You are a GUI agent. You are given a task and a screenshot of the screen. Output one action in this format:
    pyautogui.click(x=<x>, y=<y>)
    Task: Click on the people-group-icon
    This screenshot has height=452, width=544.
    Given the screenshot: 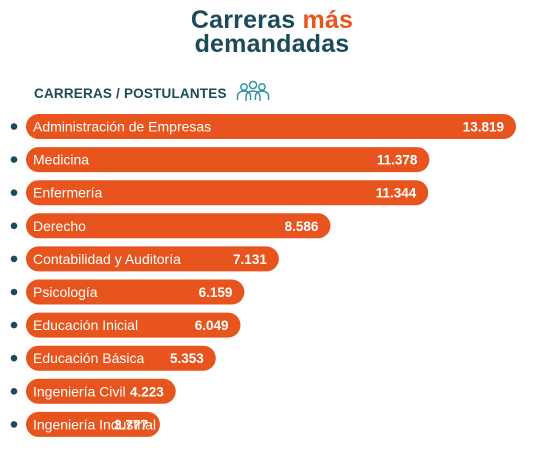 What is the action you would take?
    pyautogui.click(x=253, y=93)
    